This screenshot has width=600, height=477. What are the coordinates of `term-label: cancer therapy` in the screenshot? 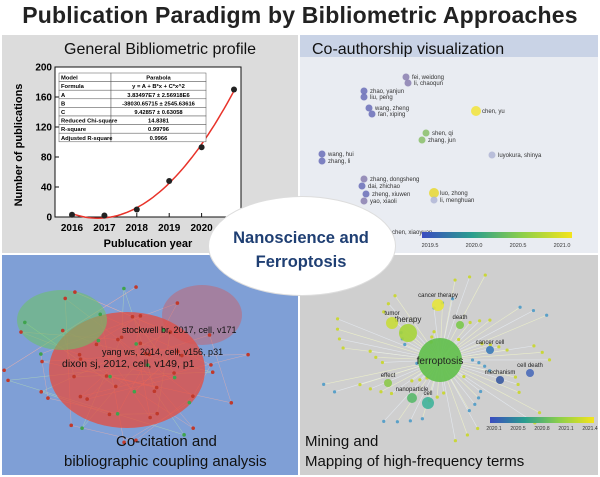 It's located at (438, 296).